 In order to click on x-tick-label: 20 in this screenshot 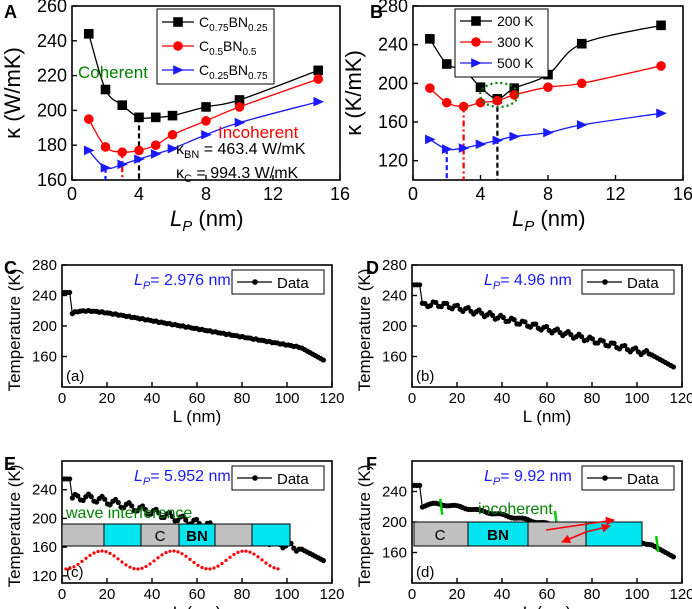, I will do `click(107, 594)`.